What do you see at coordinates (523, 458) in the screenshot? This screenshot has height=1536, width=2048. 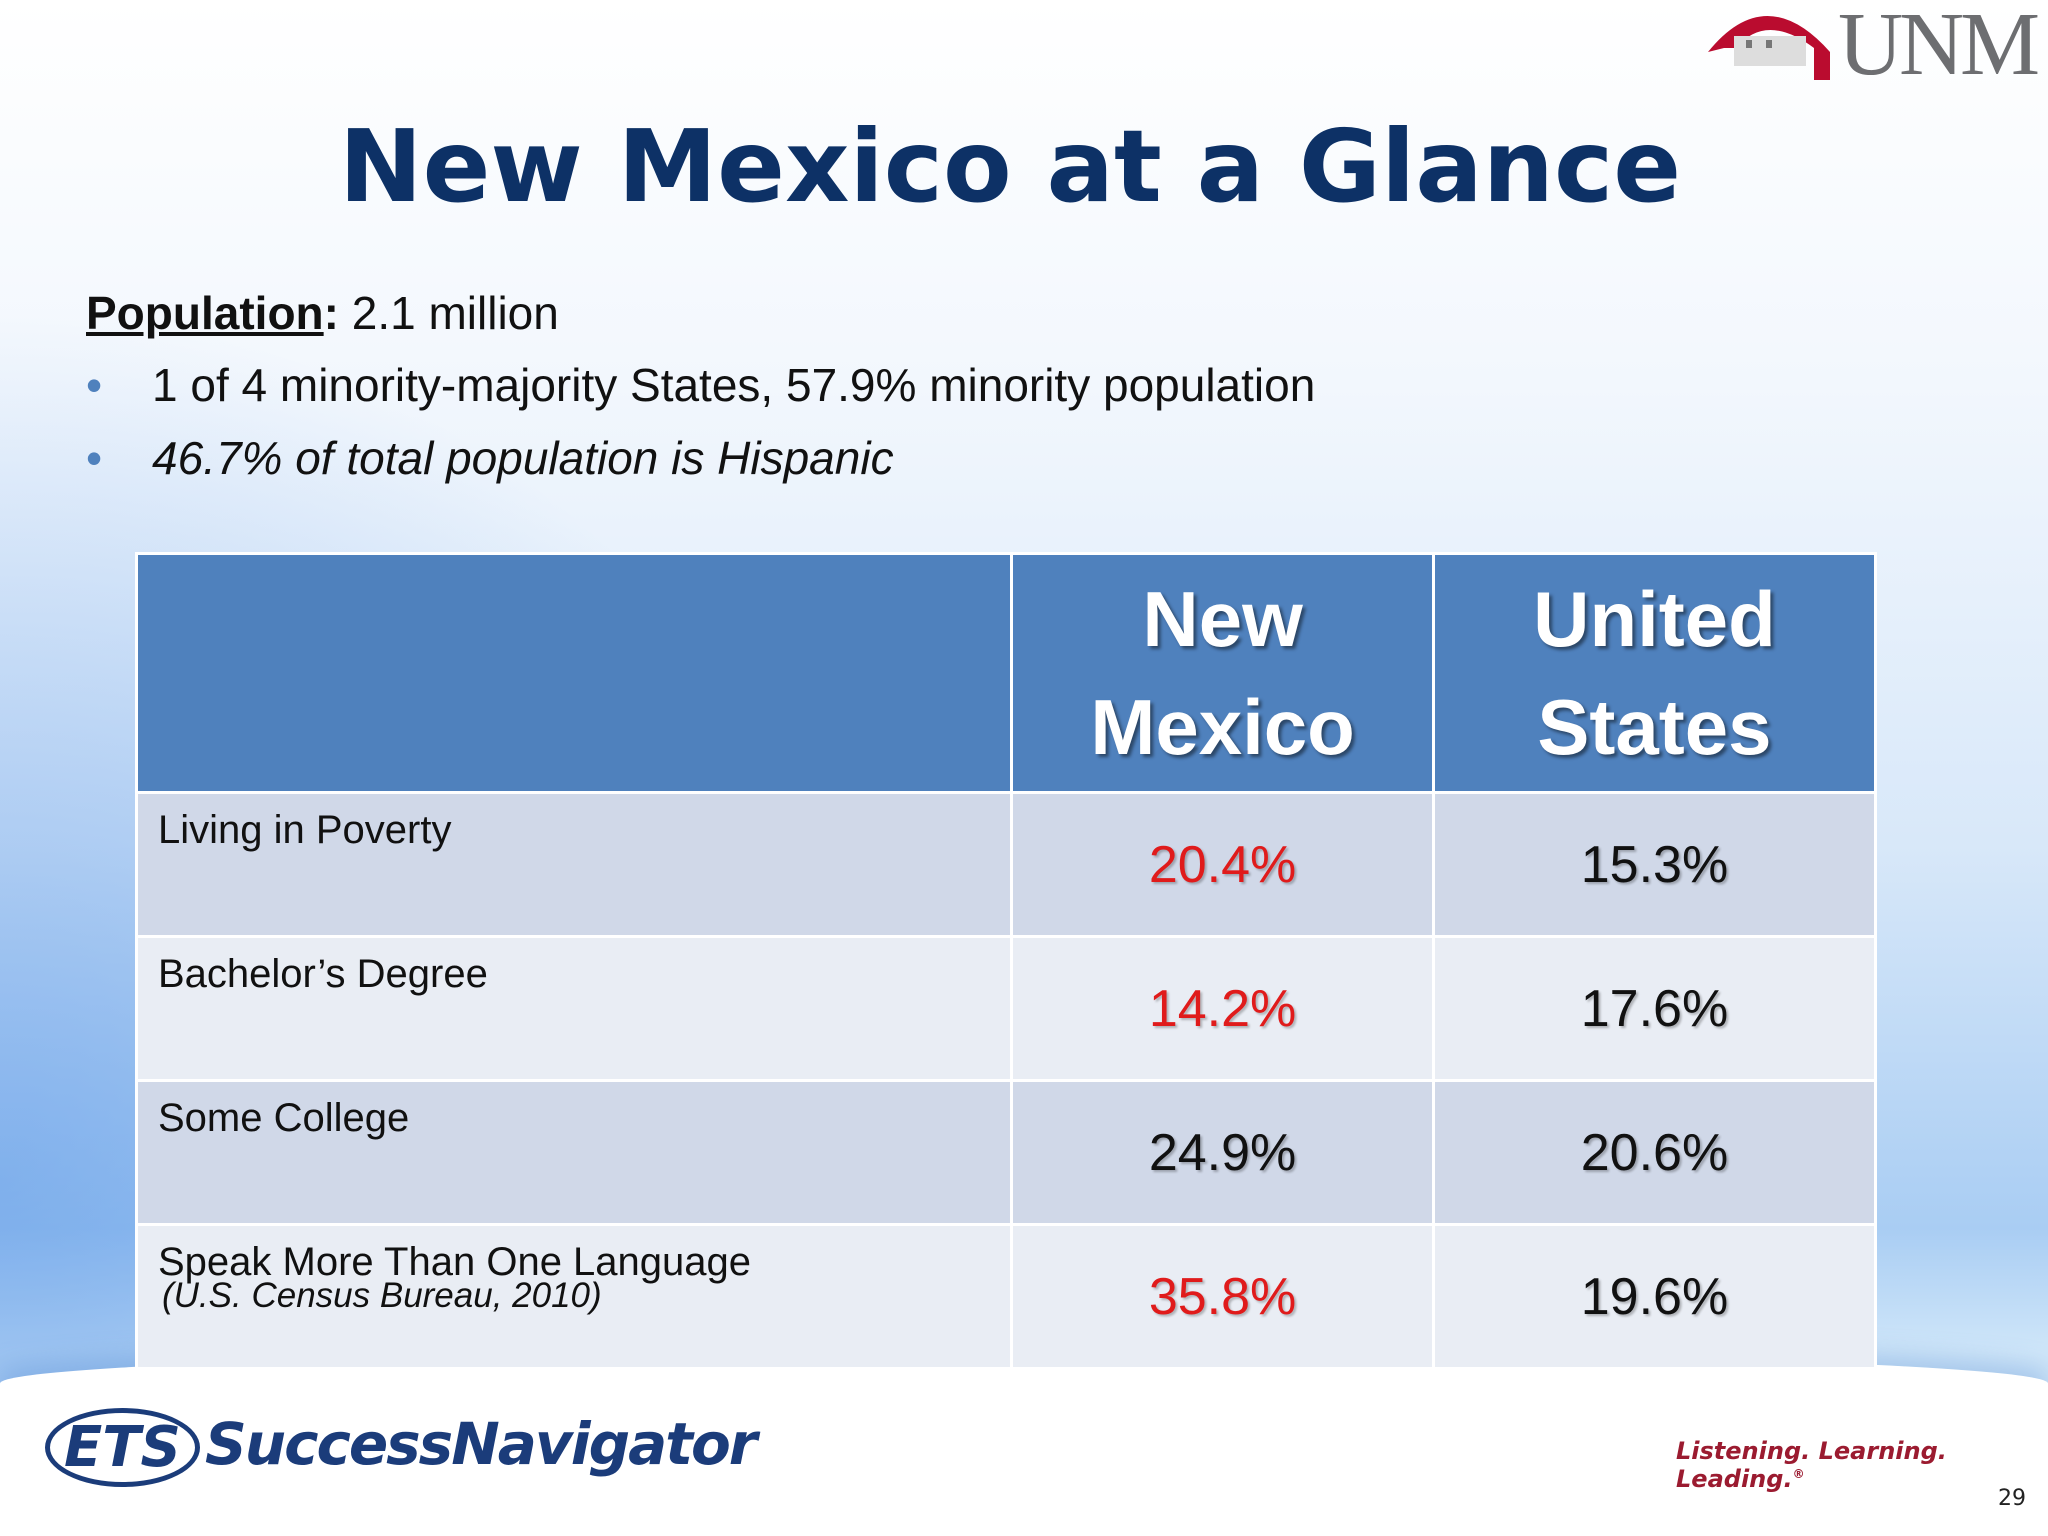 I see `bullet-text: 46.7% of total population is Hispanic` at bounding box center [523, 458].